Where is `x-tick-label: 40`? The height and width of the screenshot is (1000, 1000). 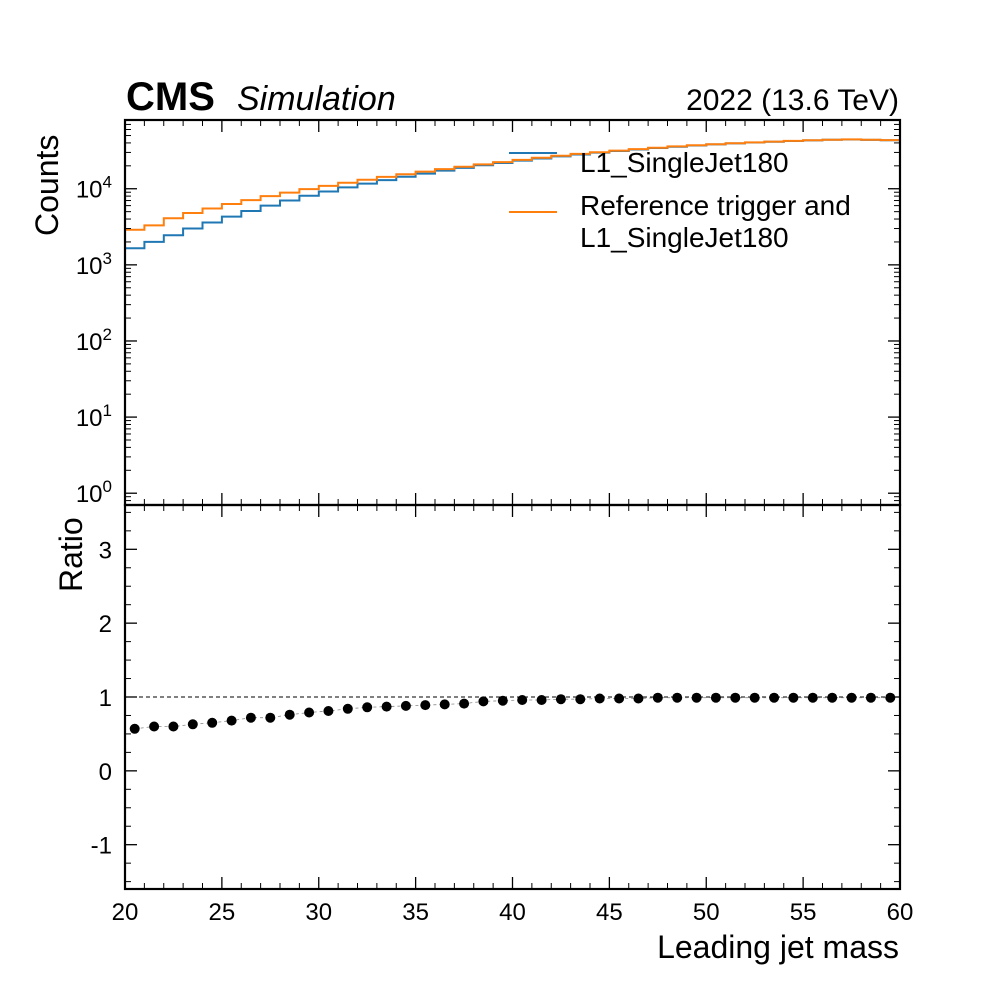
x-tick-label: 40 is located at coordinates (512, 912).